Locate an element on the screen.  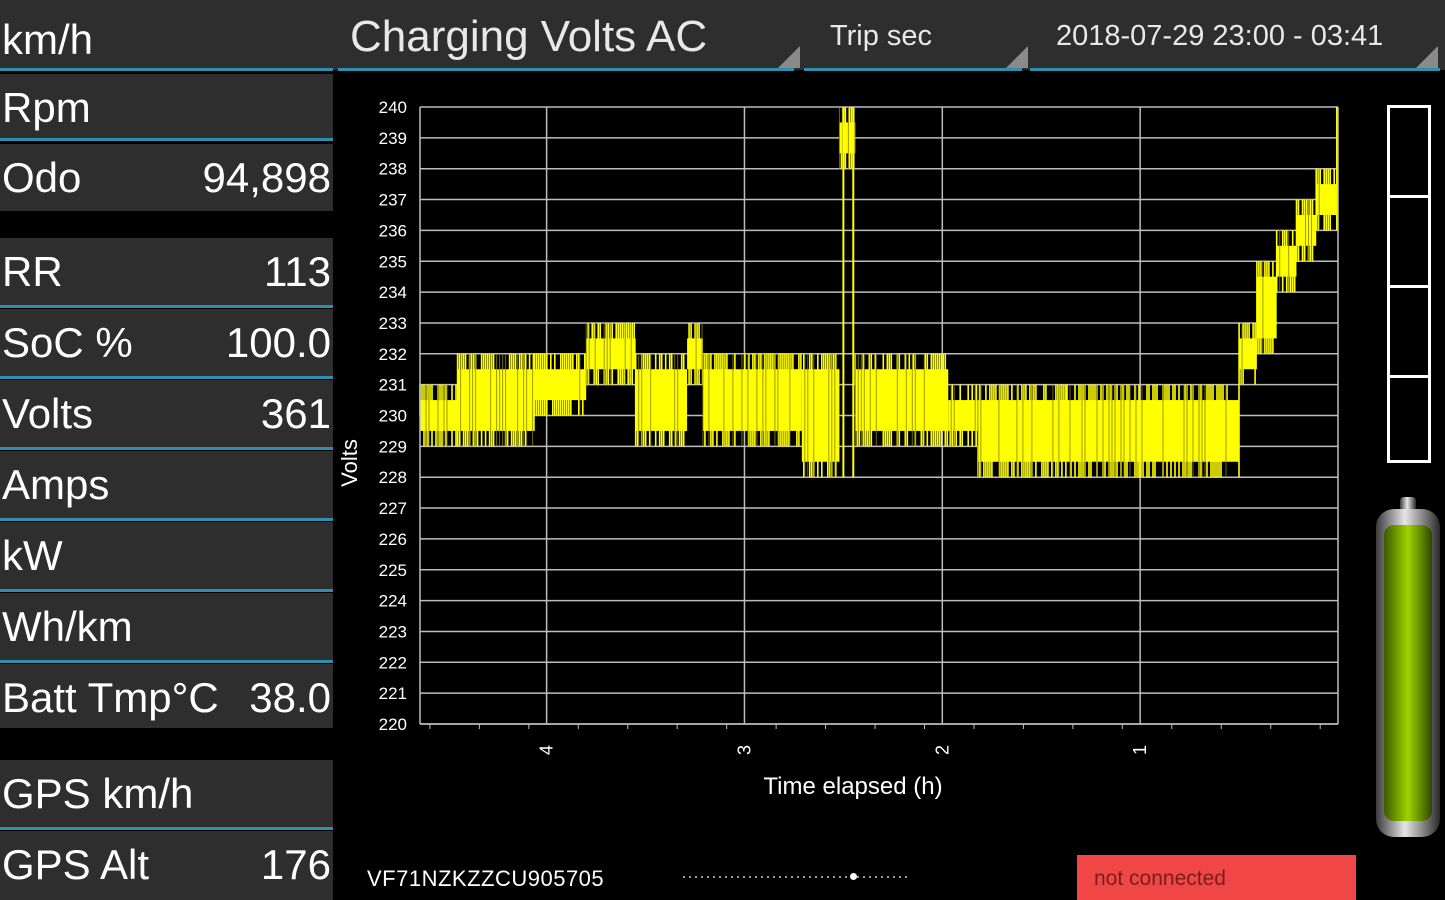
page-indicator-active-dot is located at coordinates (853, 876).